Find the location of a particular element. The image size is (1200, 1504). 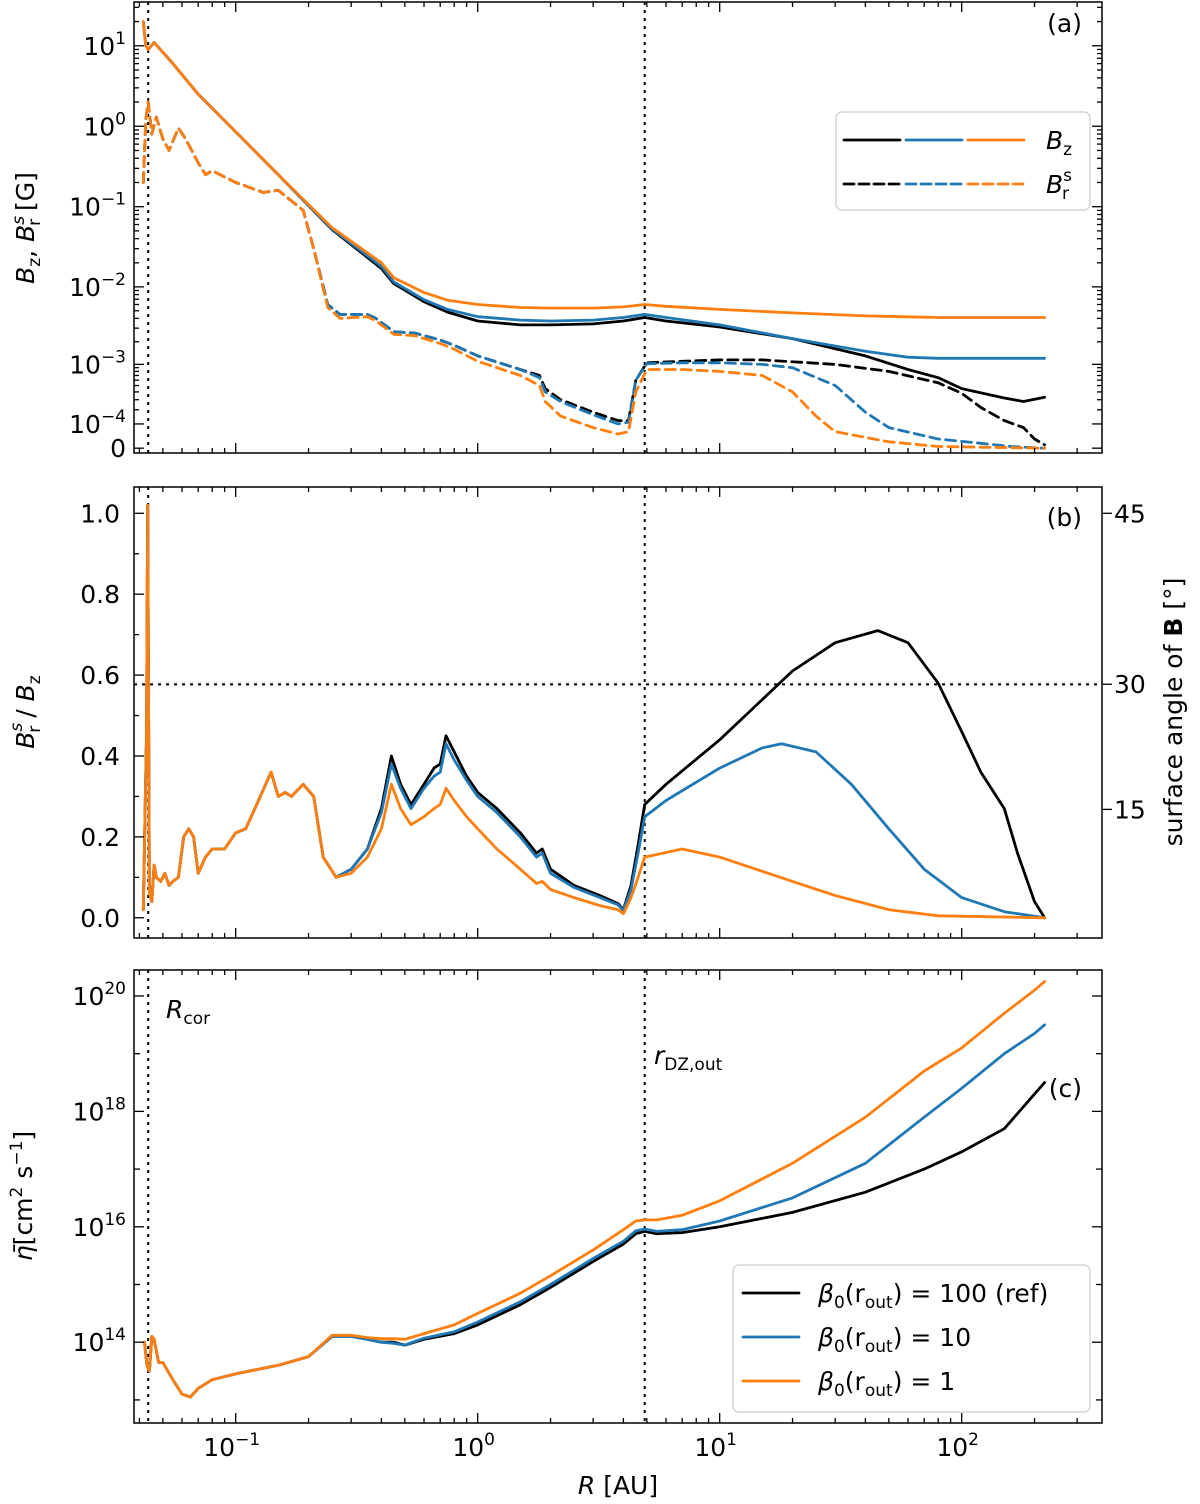

curve-a-b1 is located at coordinates (593, 169).